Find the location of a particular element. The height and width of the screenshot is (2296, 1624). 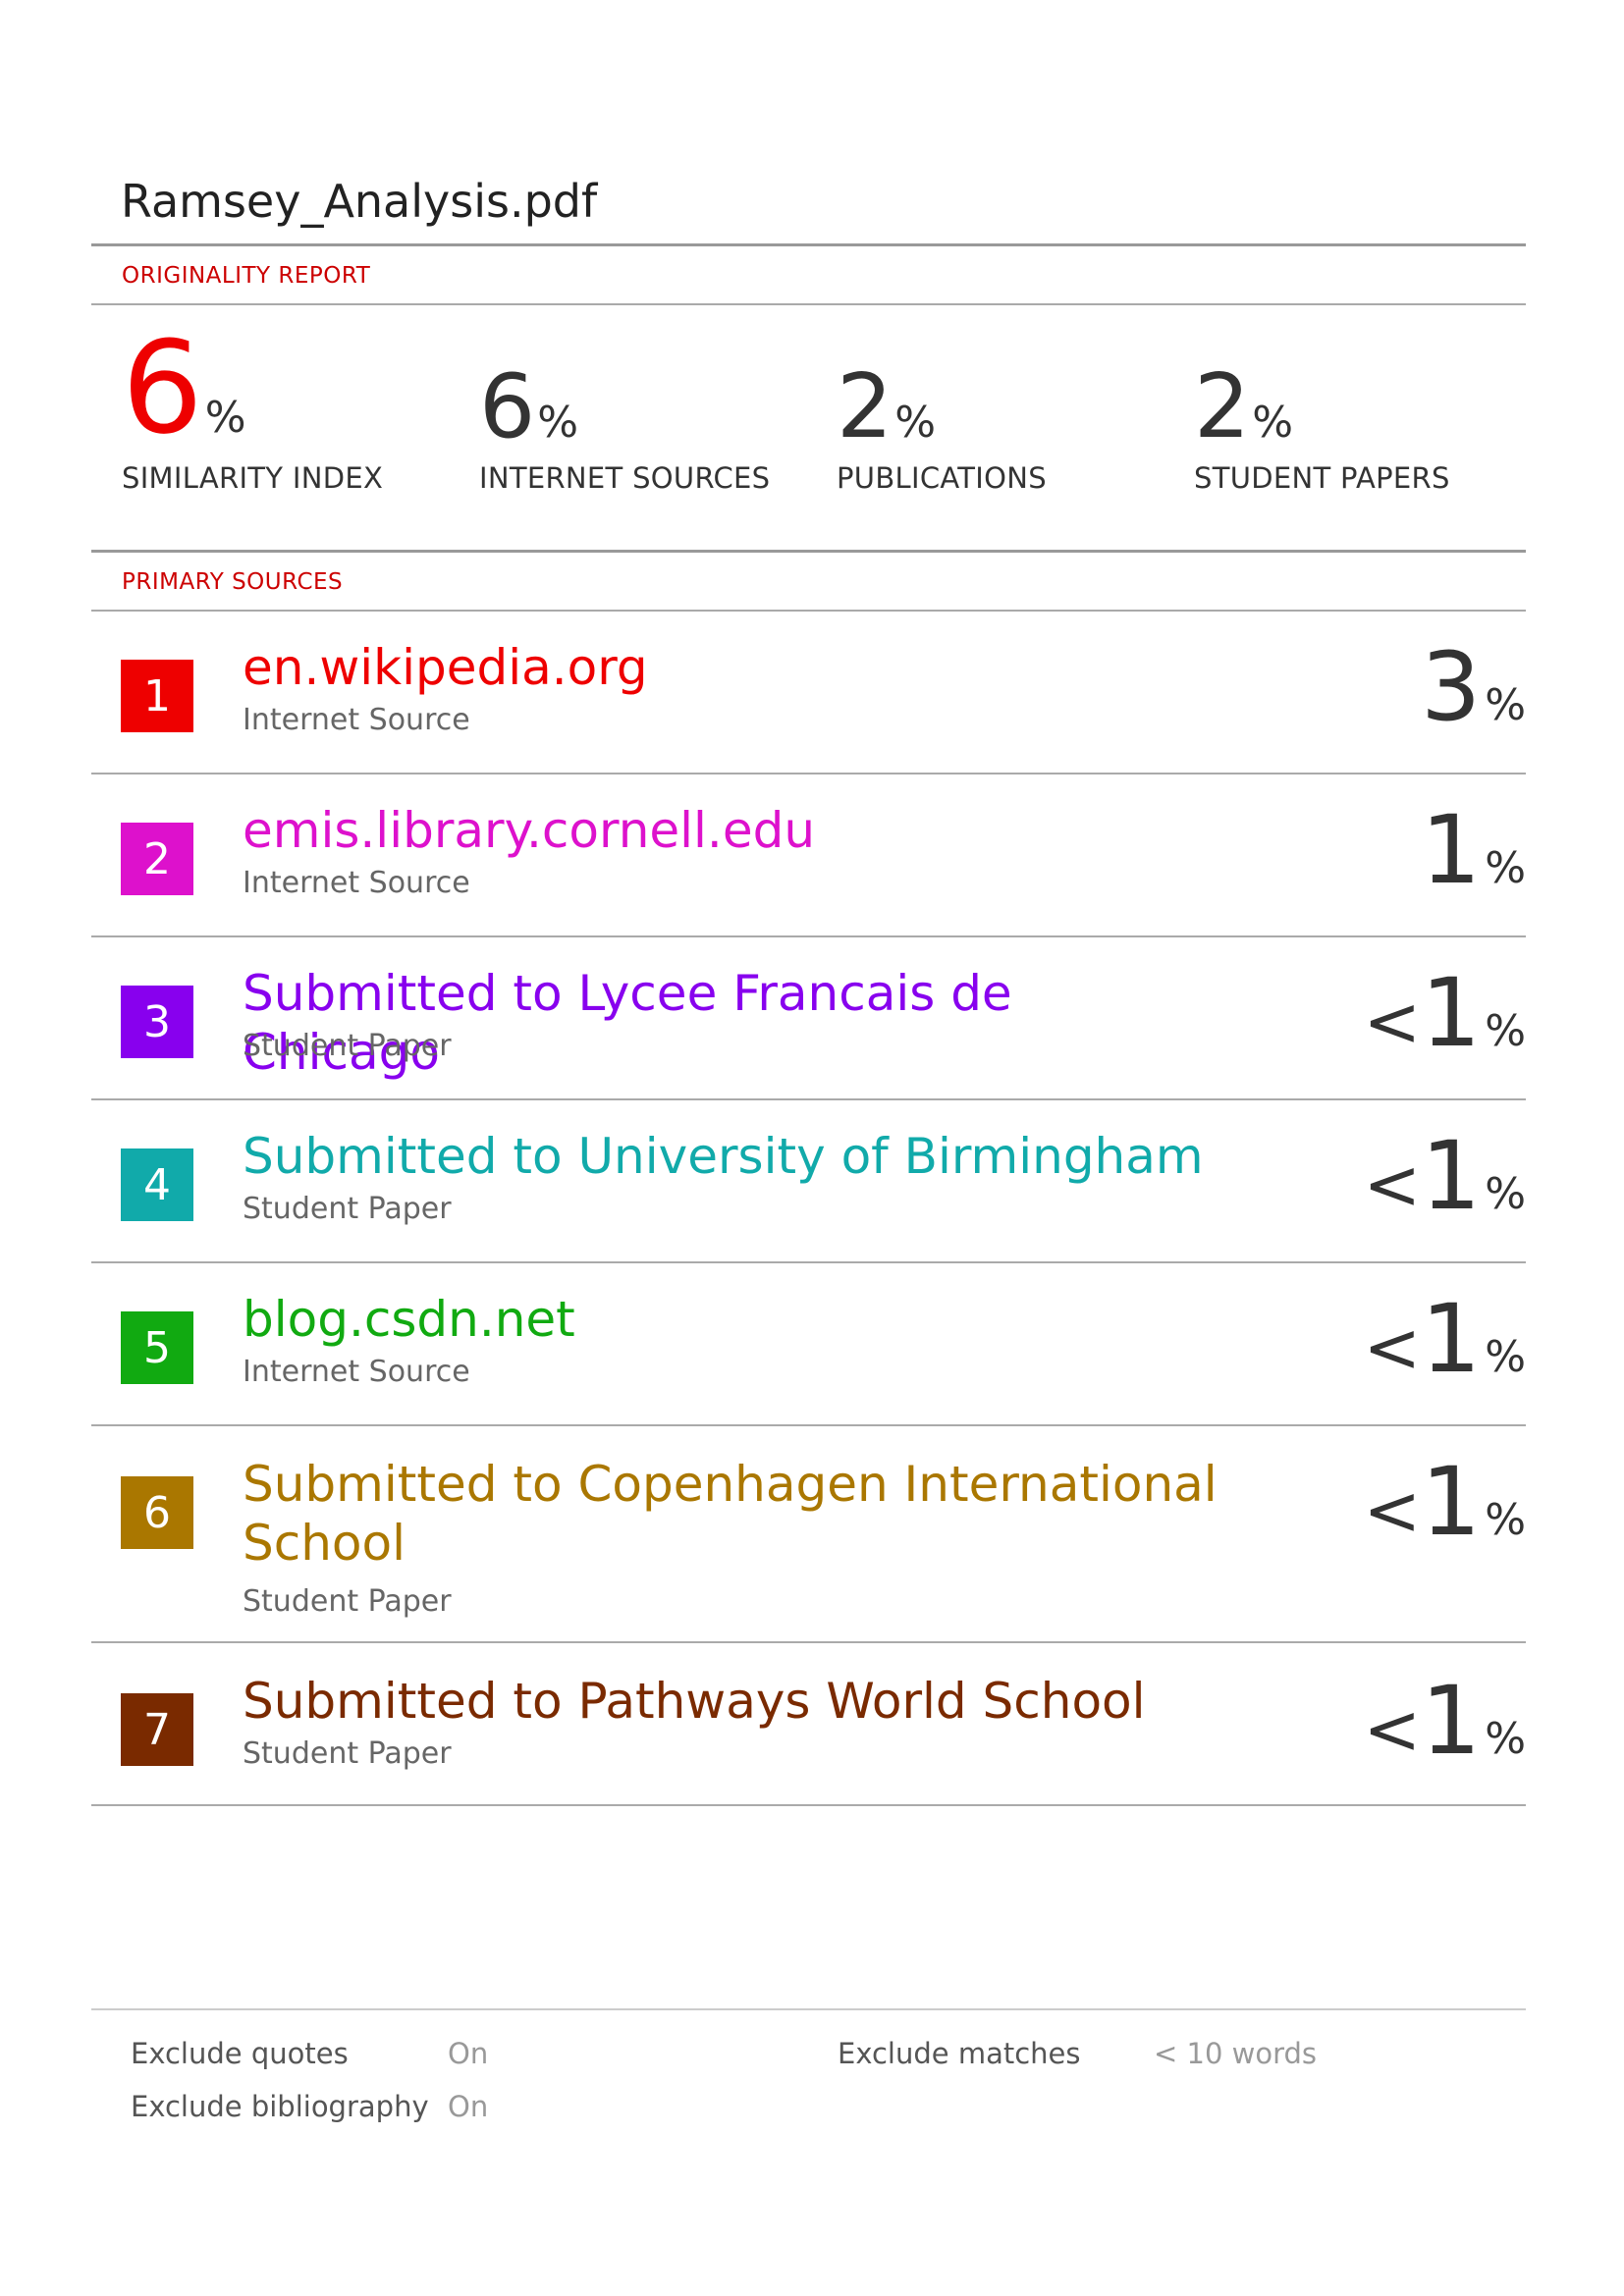

source-match-percent: 1 % is located at coordinates (1473, 850).